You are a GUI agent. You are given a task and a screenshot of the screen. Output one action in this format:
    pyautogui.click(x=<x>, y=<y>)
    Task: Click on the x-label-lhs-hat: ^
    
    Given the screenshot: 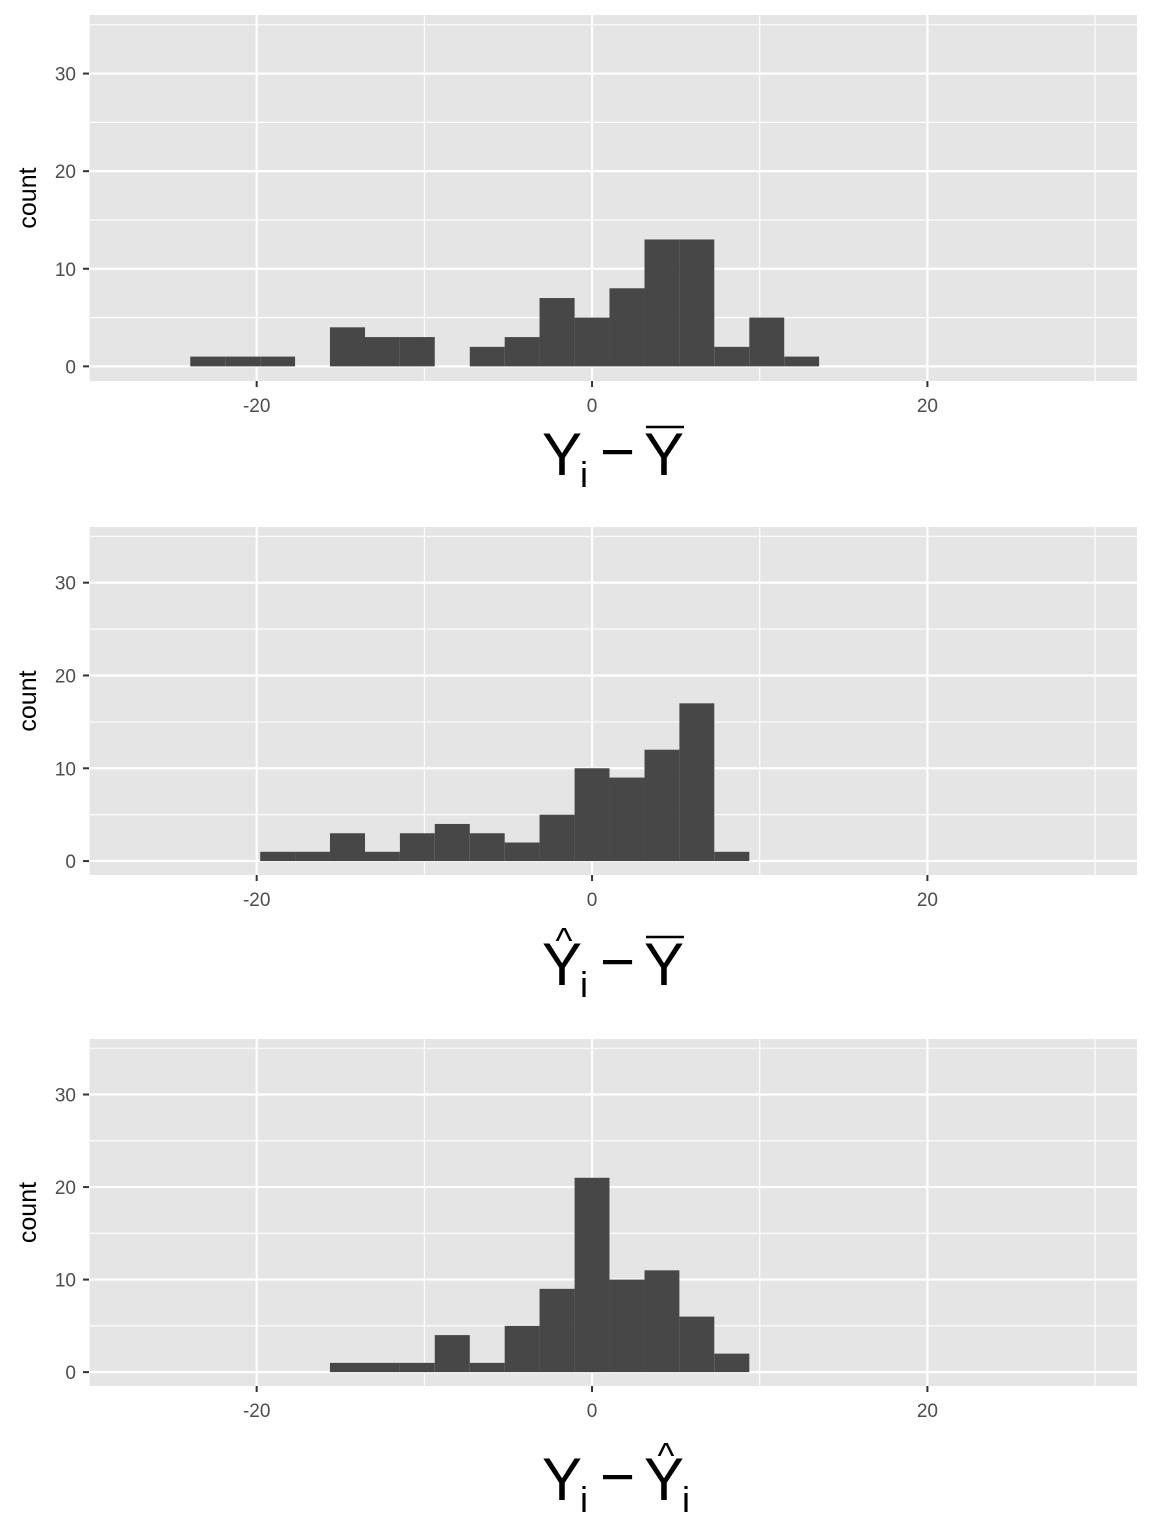 What is the action you would take?
    pyautogui.click(x=564, y=940)
    